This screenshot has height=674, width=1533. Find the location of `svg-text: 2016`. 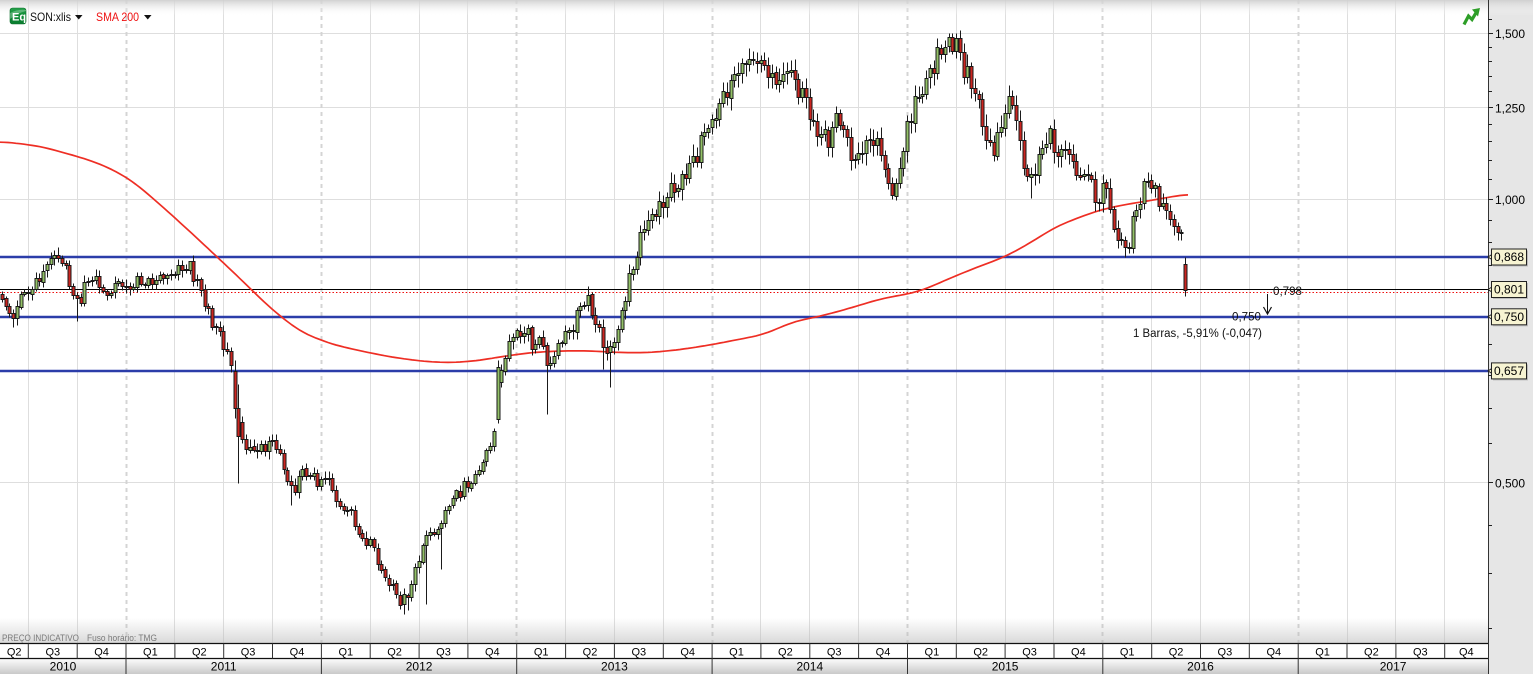

svg-text: 2016 is located at coordinates (1200, 667).